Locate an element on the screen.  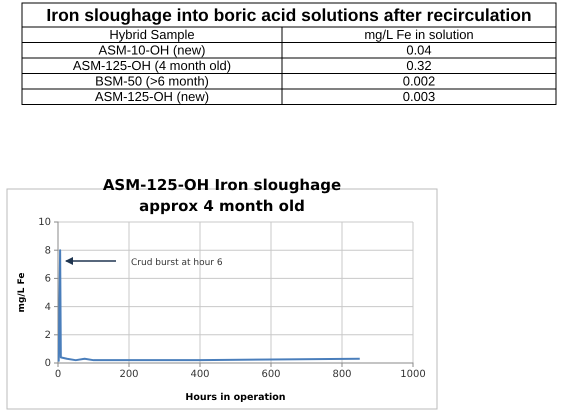
category-label: BSM-50 (>6 month) is located at coordinates (152, 81).